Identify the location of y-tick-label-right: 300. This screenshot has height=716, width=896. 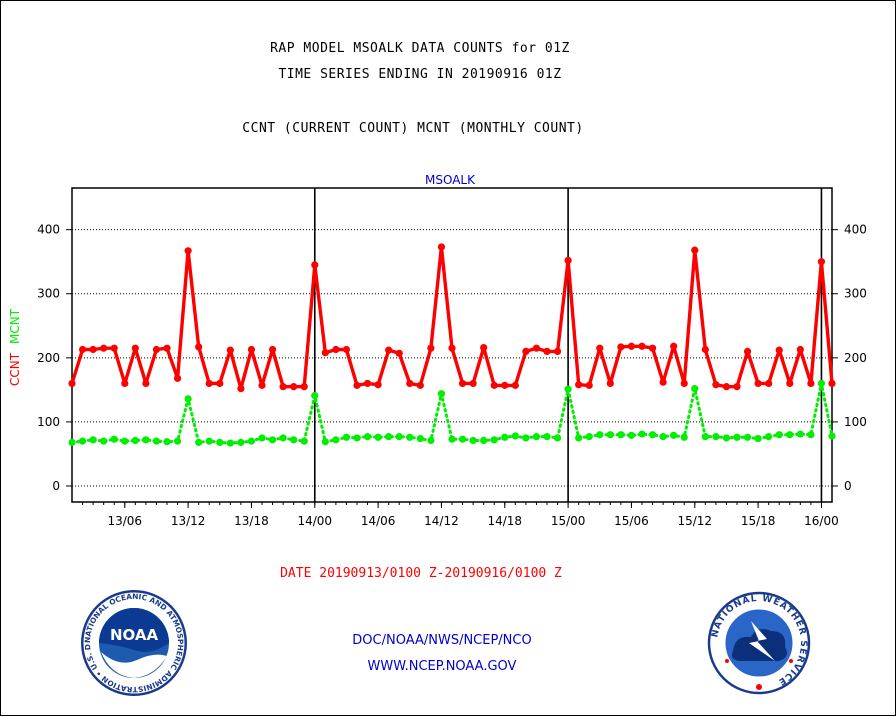
(855, 294).